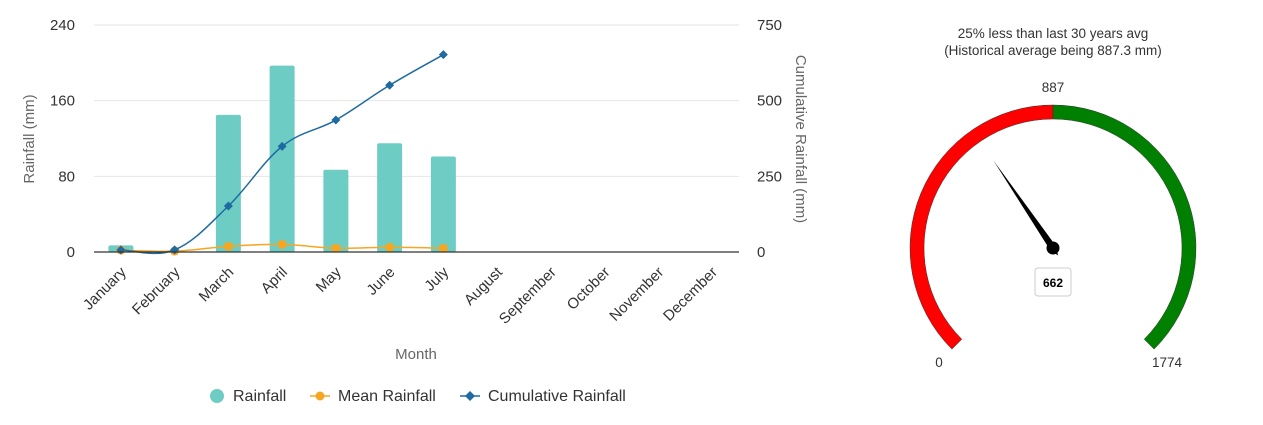  What do you see at coordinates (380, 281) in the screenshot?
I see `x-tick-label: June` at bounding box center [380, 281].